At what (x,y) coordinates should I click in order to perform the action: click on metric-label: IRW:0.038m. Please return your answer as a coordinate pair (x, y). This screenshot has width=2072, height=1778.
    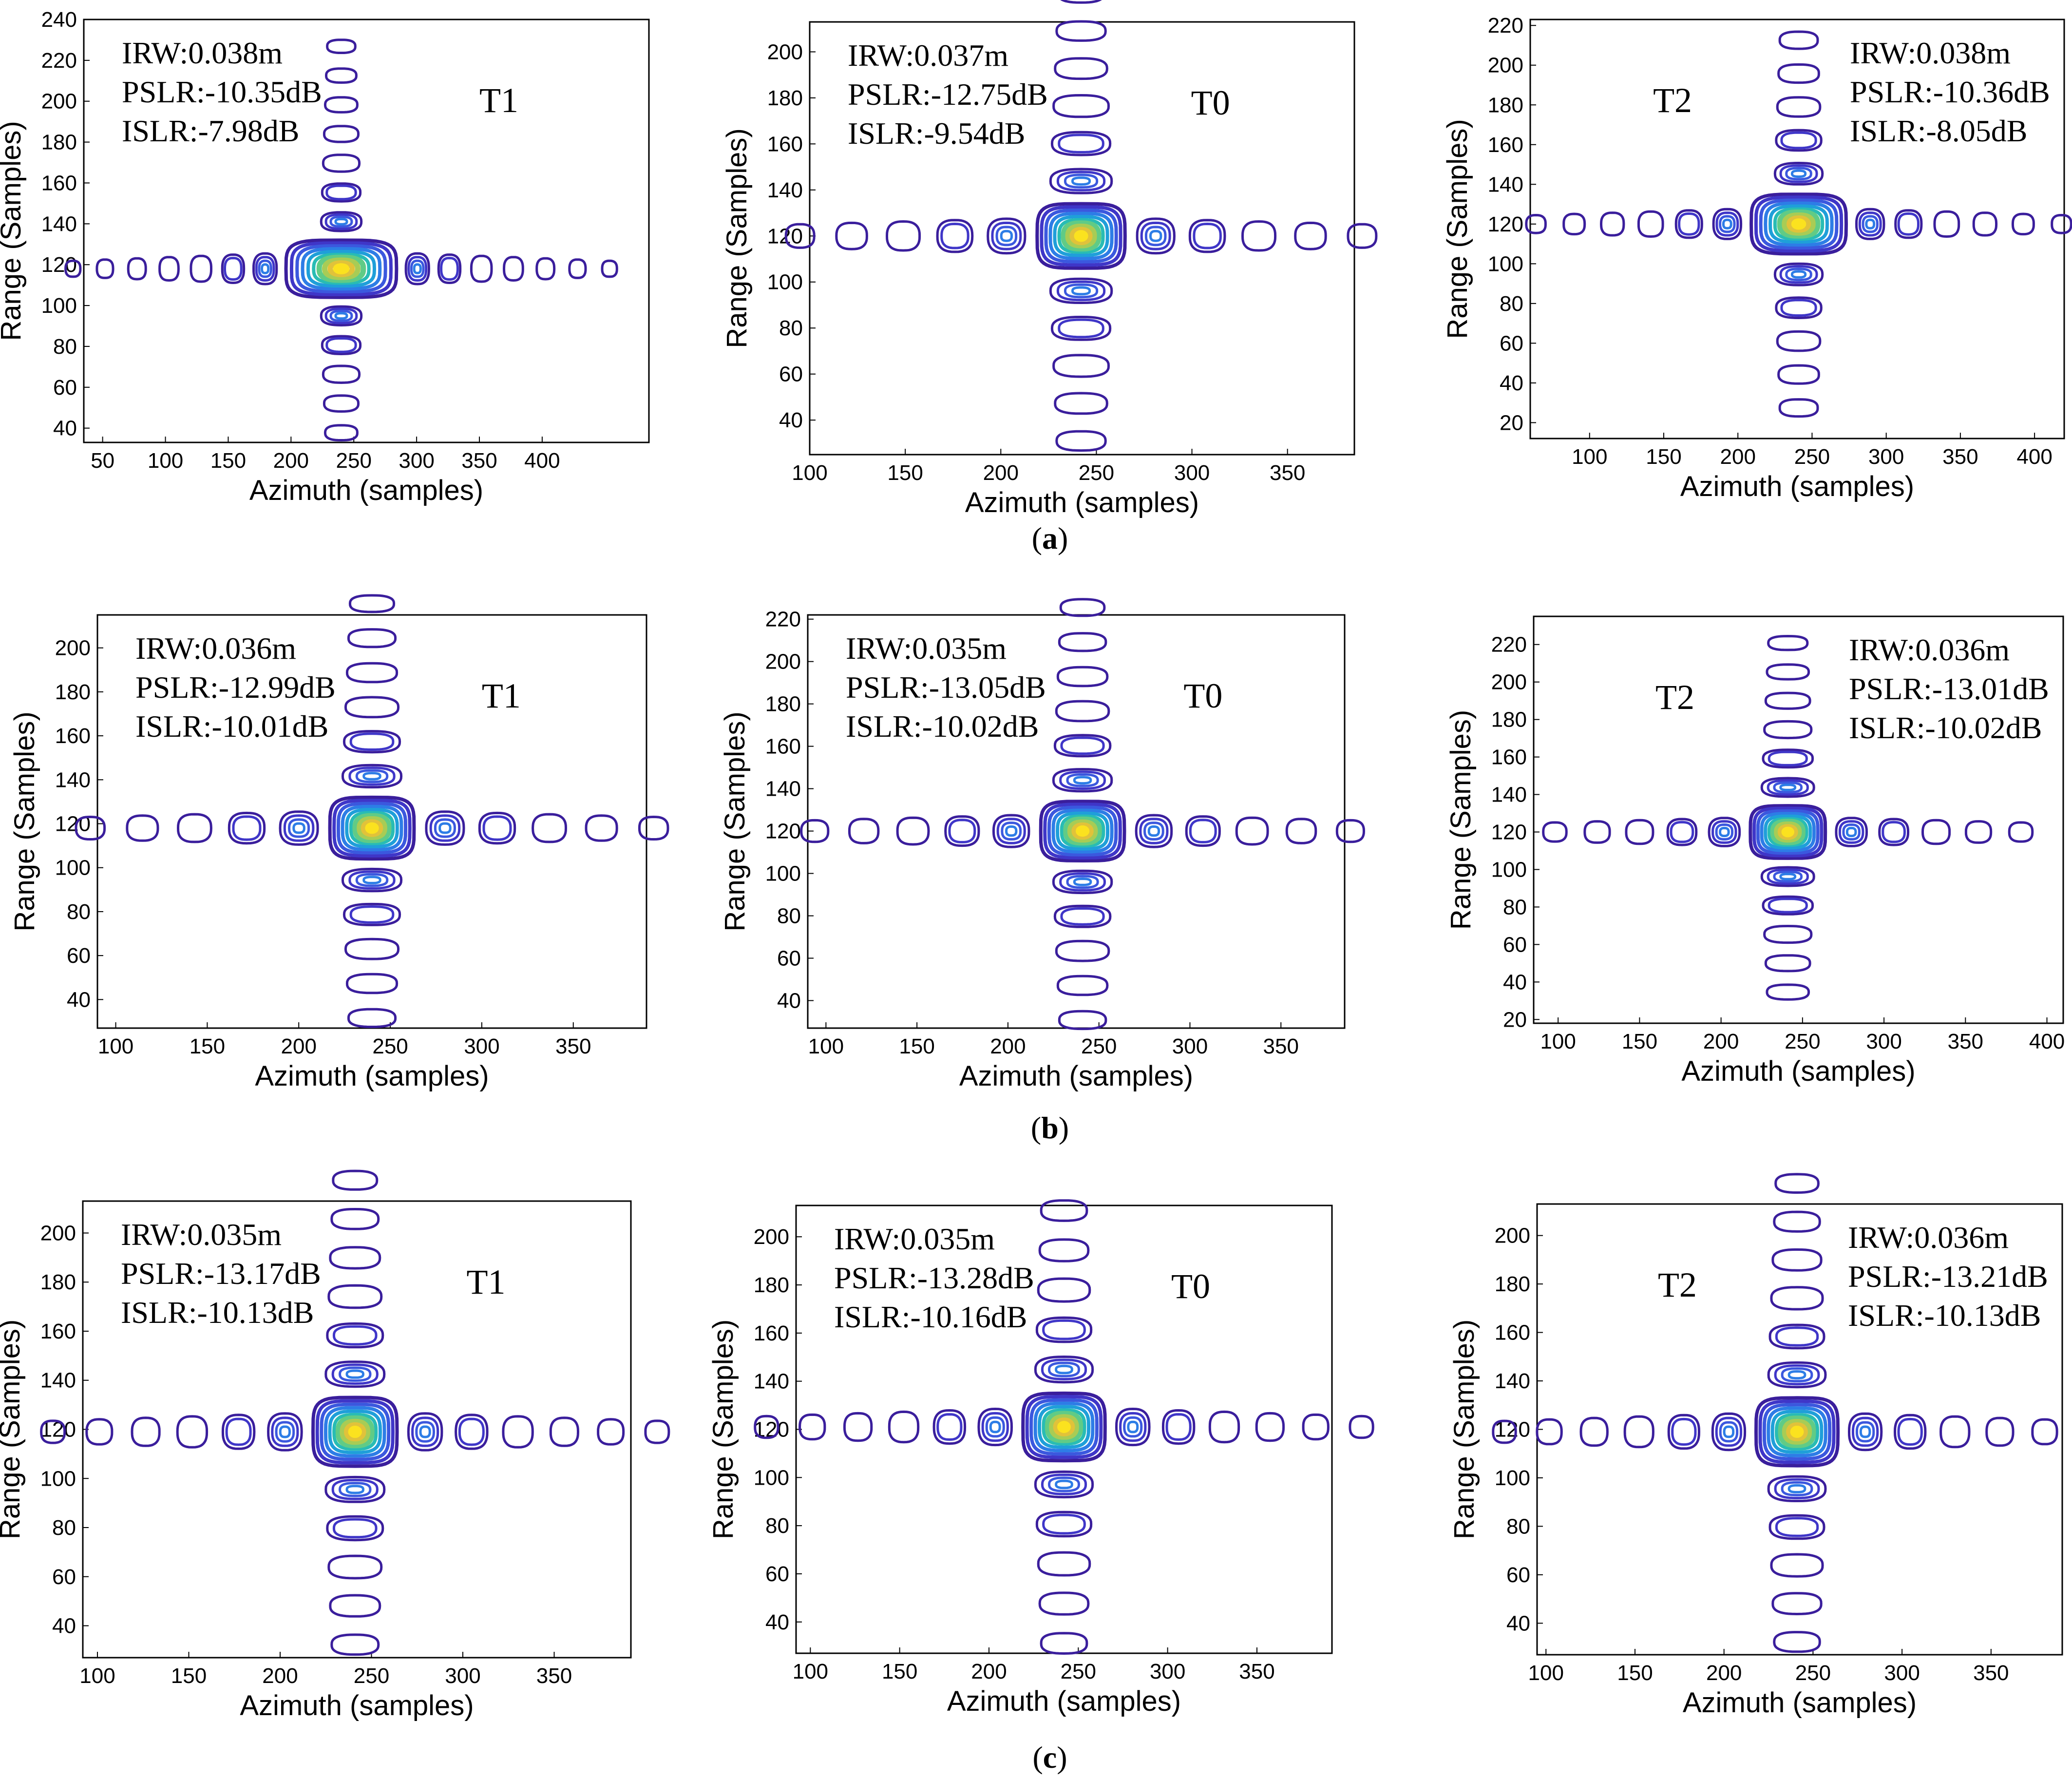
    Looking at the image, I should click on (202, 53).